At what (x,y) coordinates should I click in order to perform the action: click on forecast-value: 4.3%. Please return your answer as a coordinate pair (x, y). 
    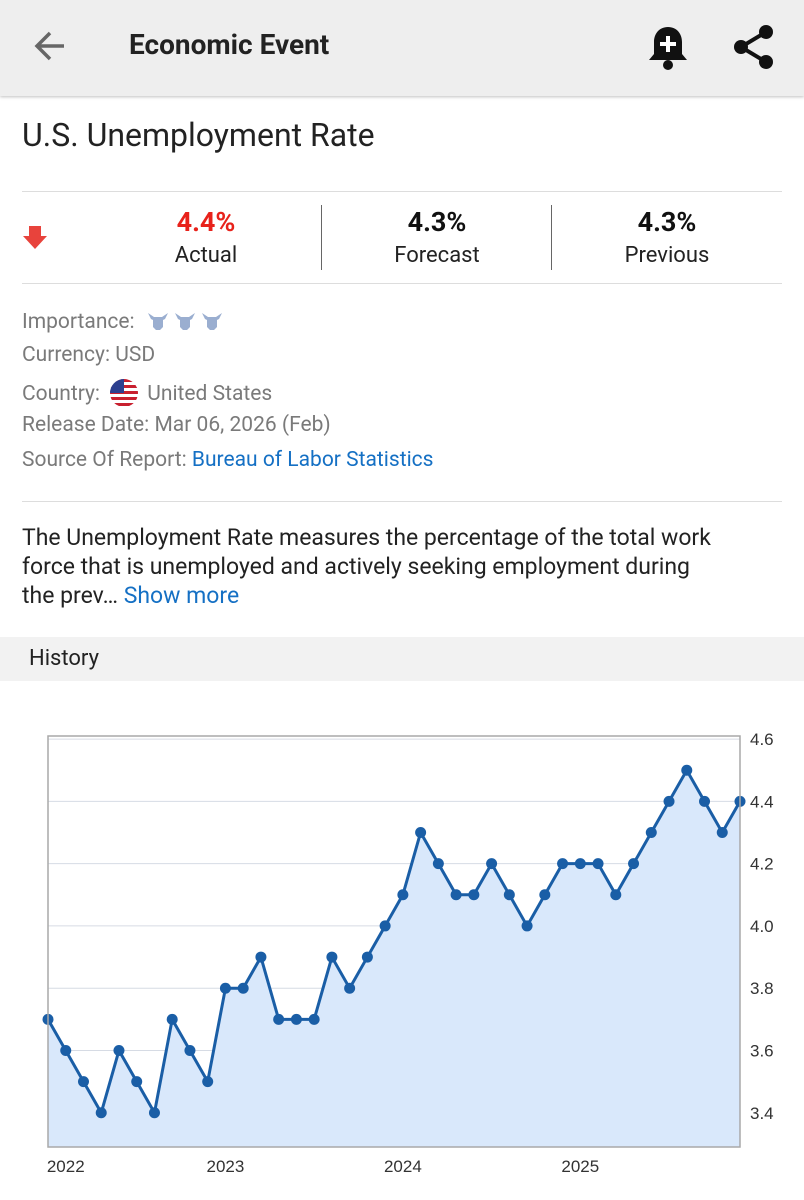
    Looking at the image, I should click on (437, 222).